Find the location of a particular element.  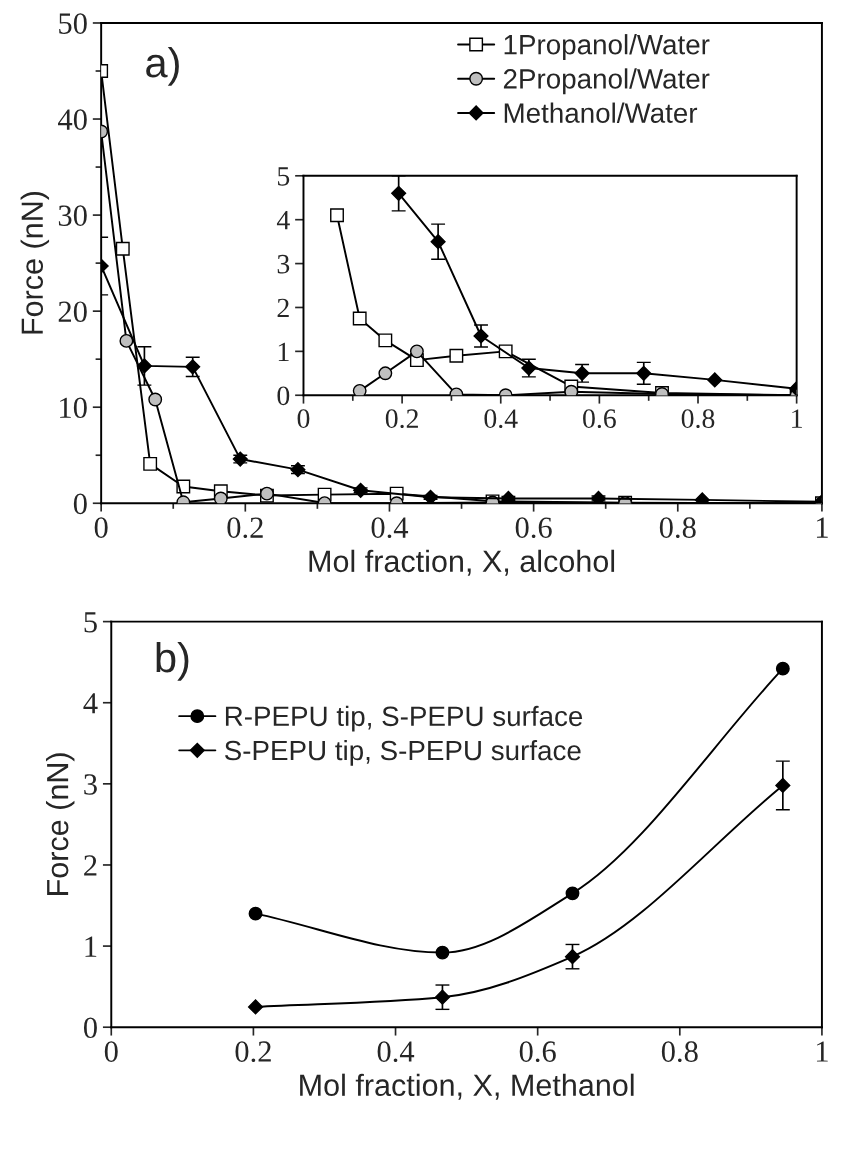

y-tick-label: 50 is located at coordinates (73, 23).